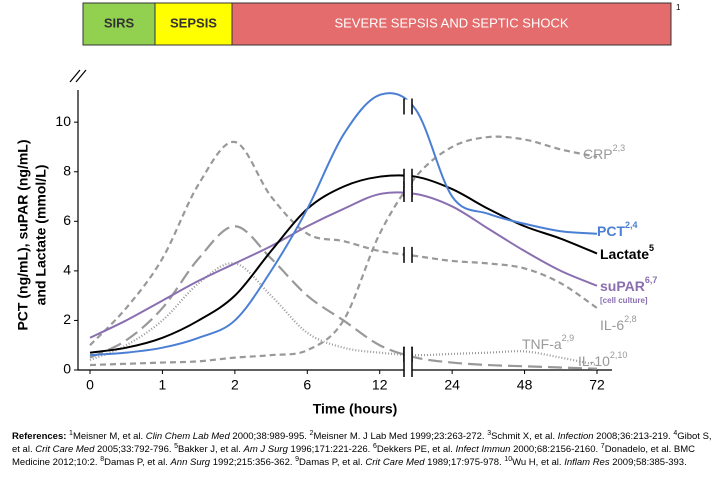 This screenshot has width=720, height=496. I want to click on y-axis-label: PCT (ng/mL), suPAR (ng/mL), so click(23, 234).